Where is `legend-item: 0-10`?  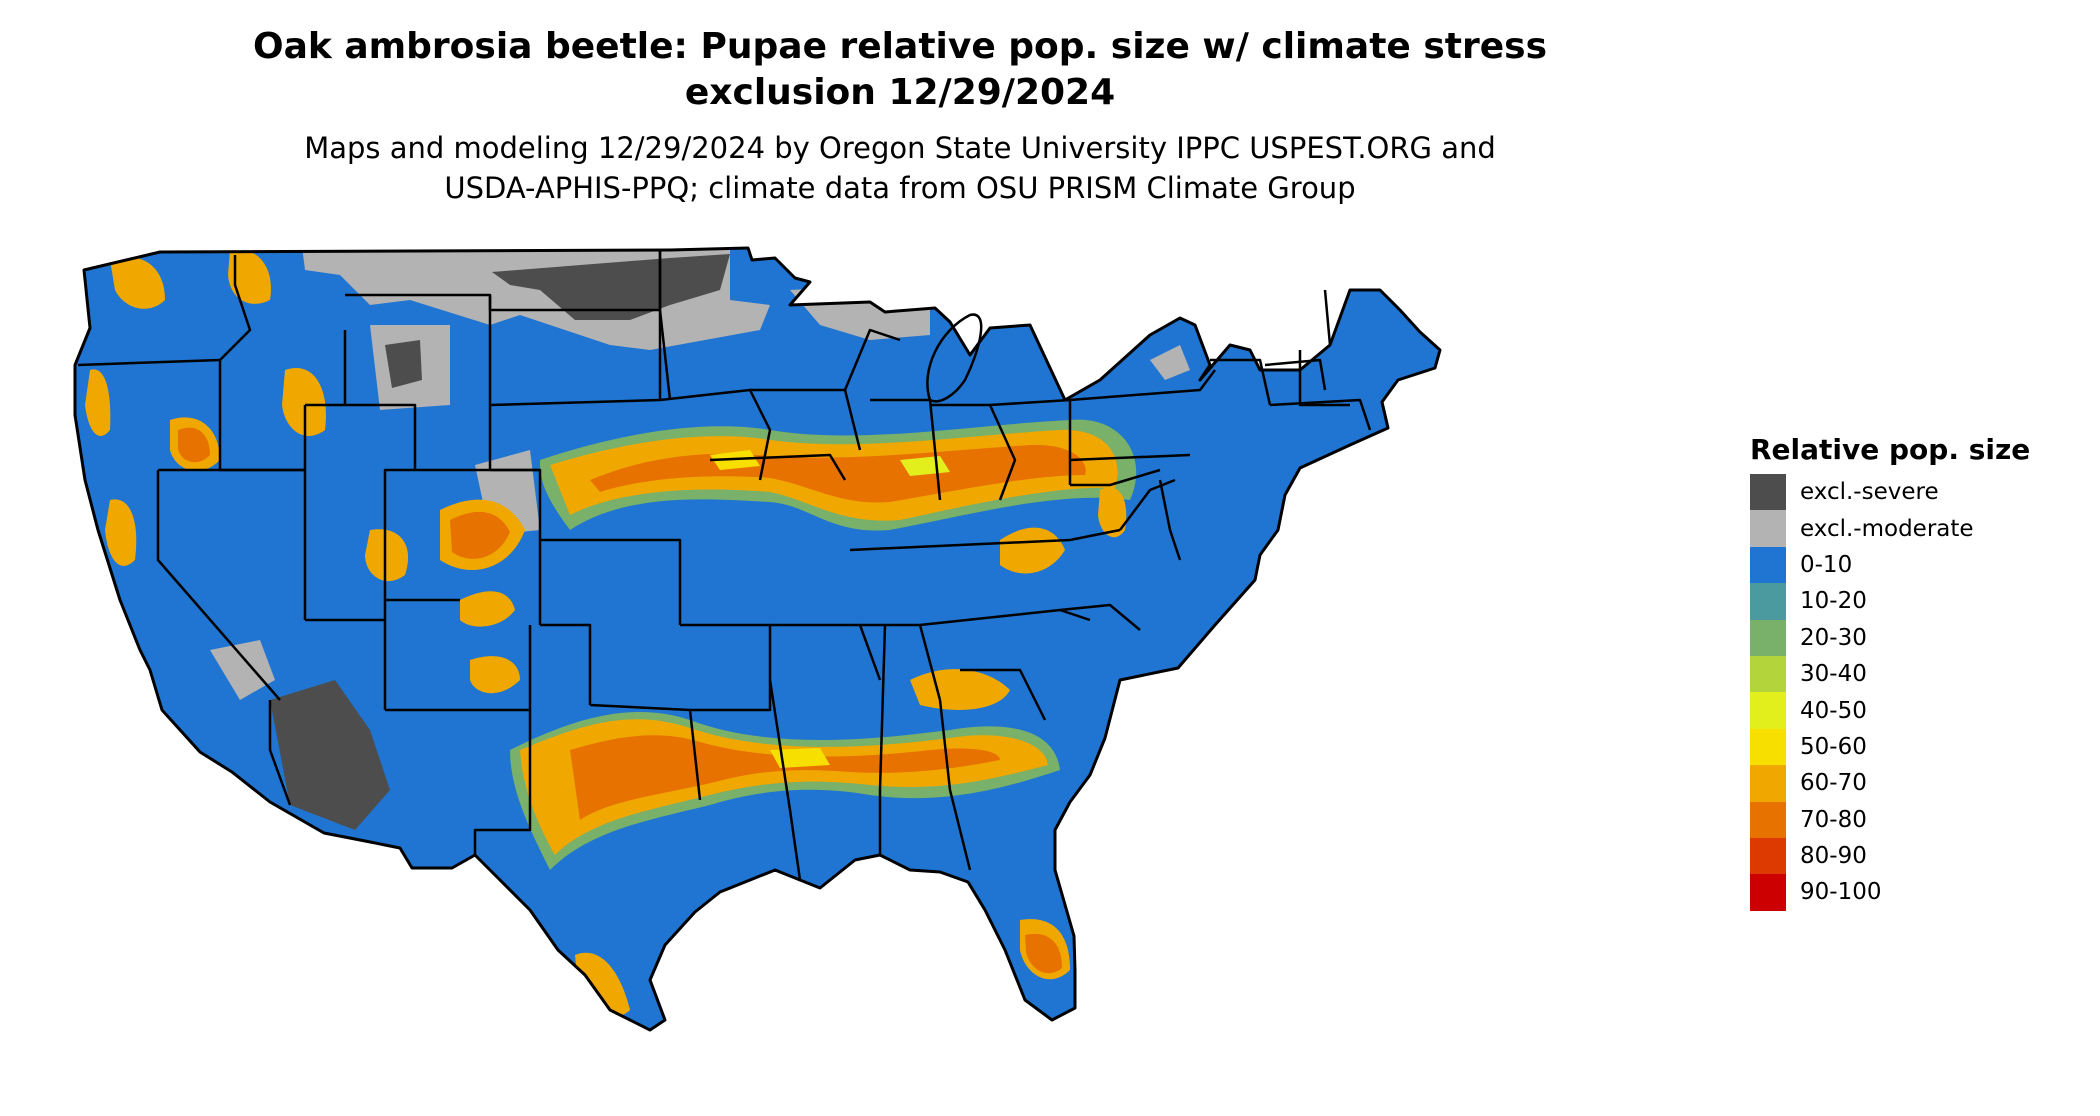 legend-item: 0-10 is located at coordinates (1920, 565).